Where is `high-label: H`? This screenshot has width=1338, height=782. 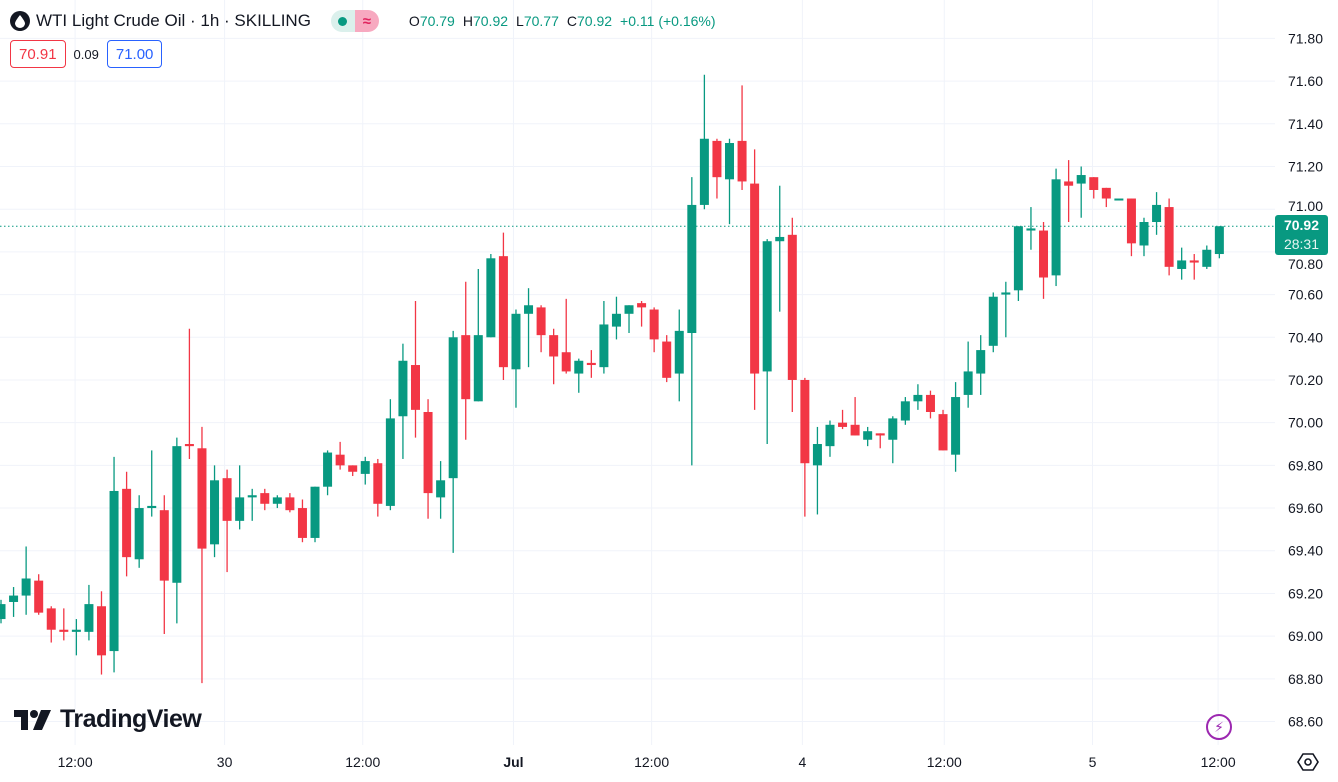 high-label: H is located at coordinates (467, 21).